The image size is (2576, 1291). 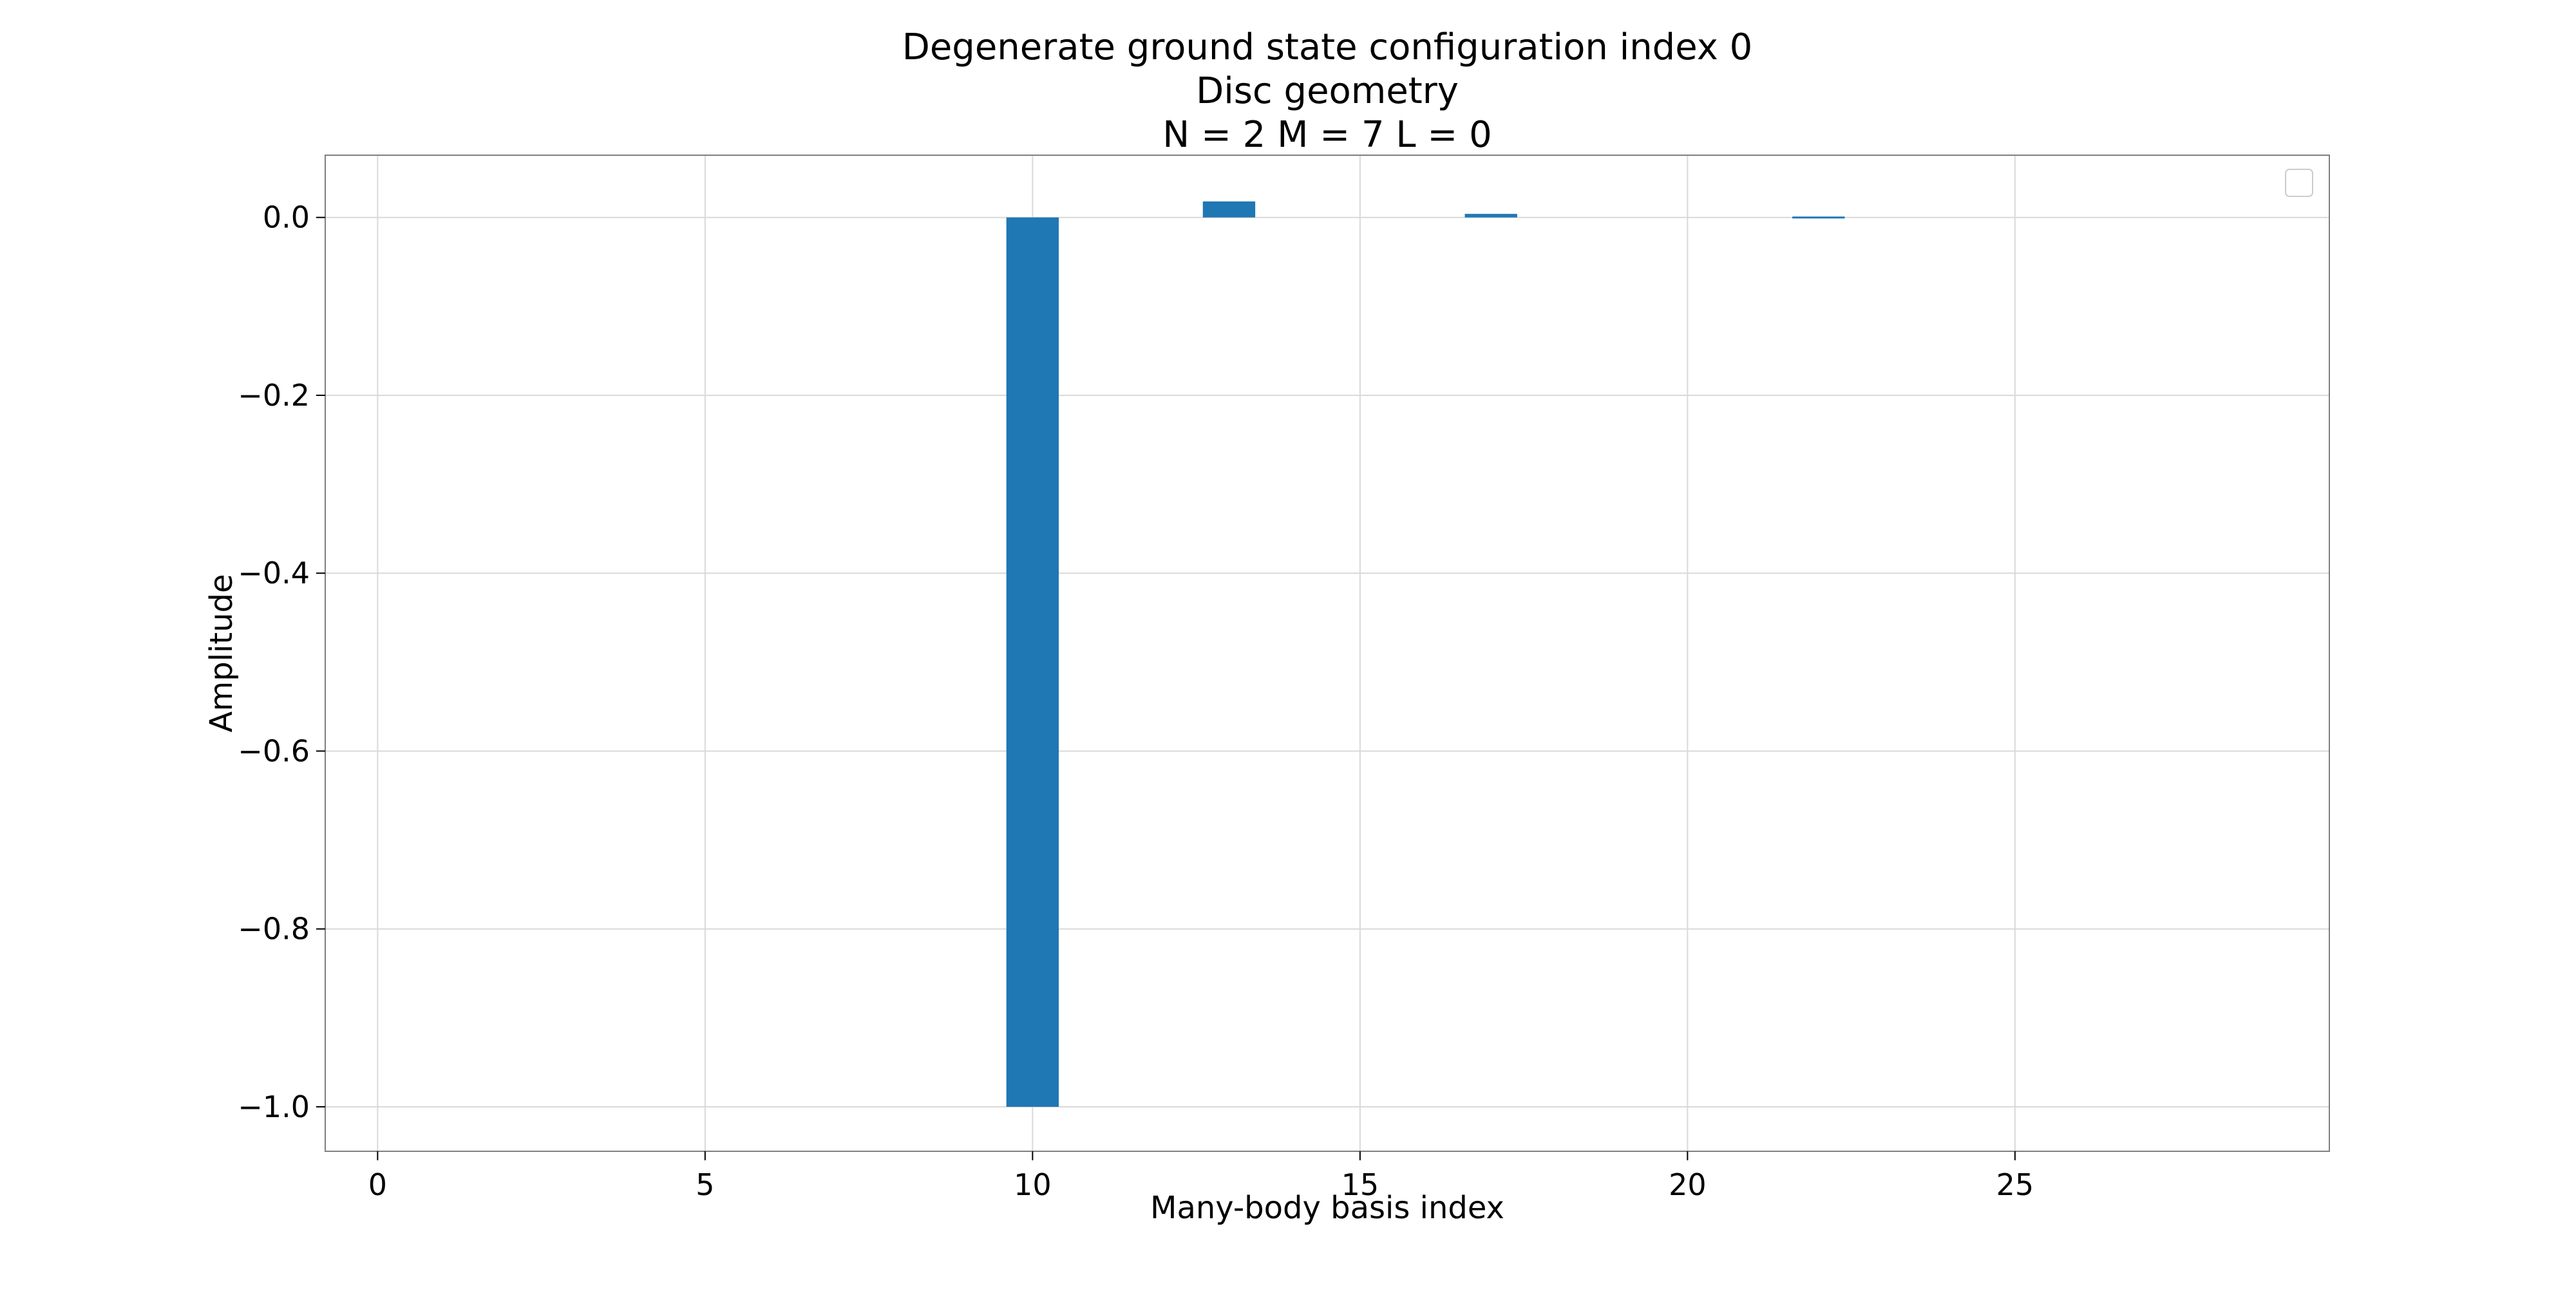 What do you see at coordinates (222, 653) in the screenshot?
I see `y-axis-label: Amplitude` at bounding box center [222, 653].